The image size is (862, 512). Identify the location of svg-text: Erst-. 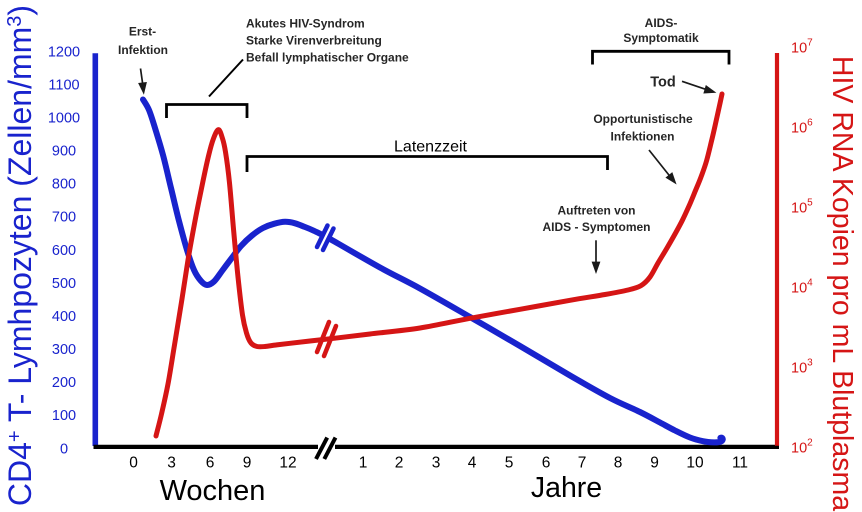
(142, 32).